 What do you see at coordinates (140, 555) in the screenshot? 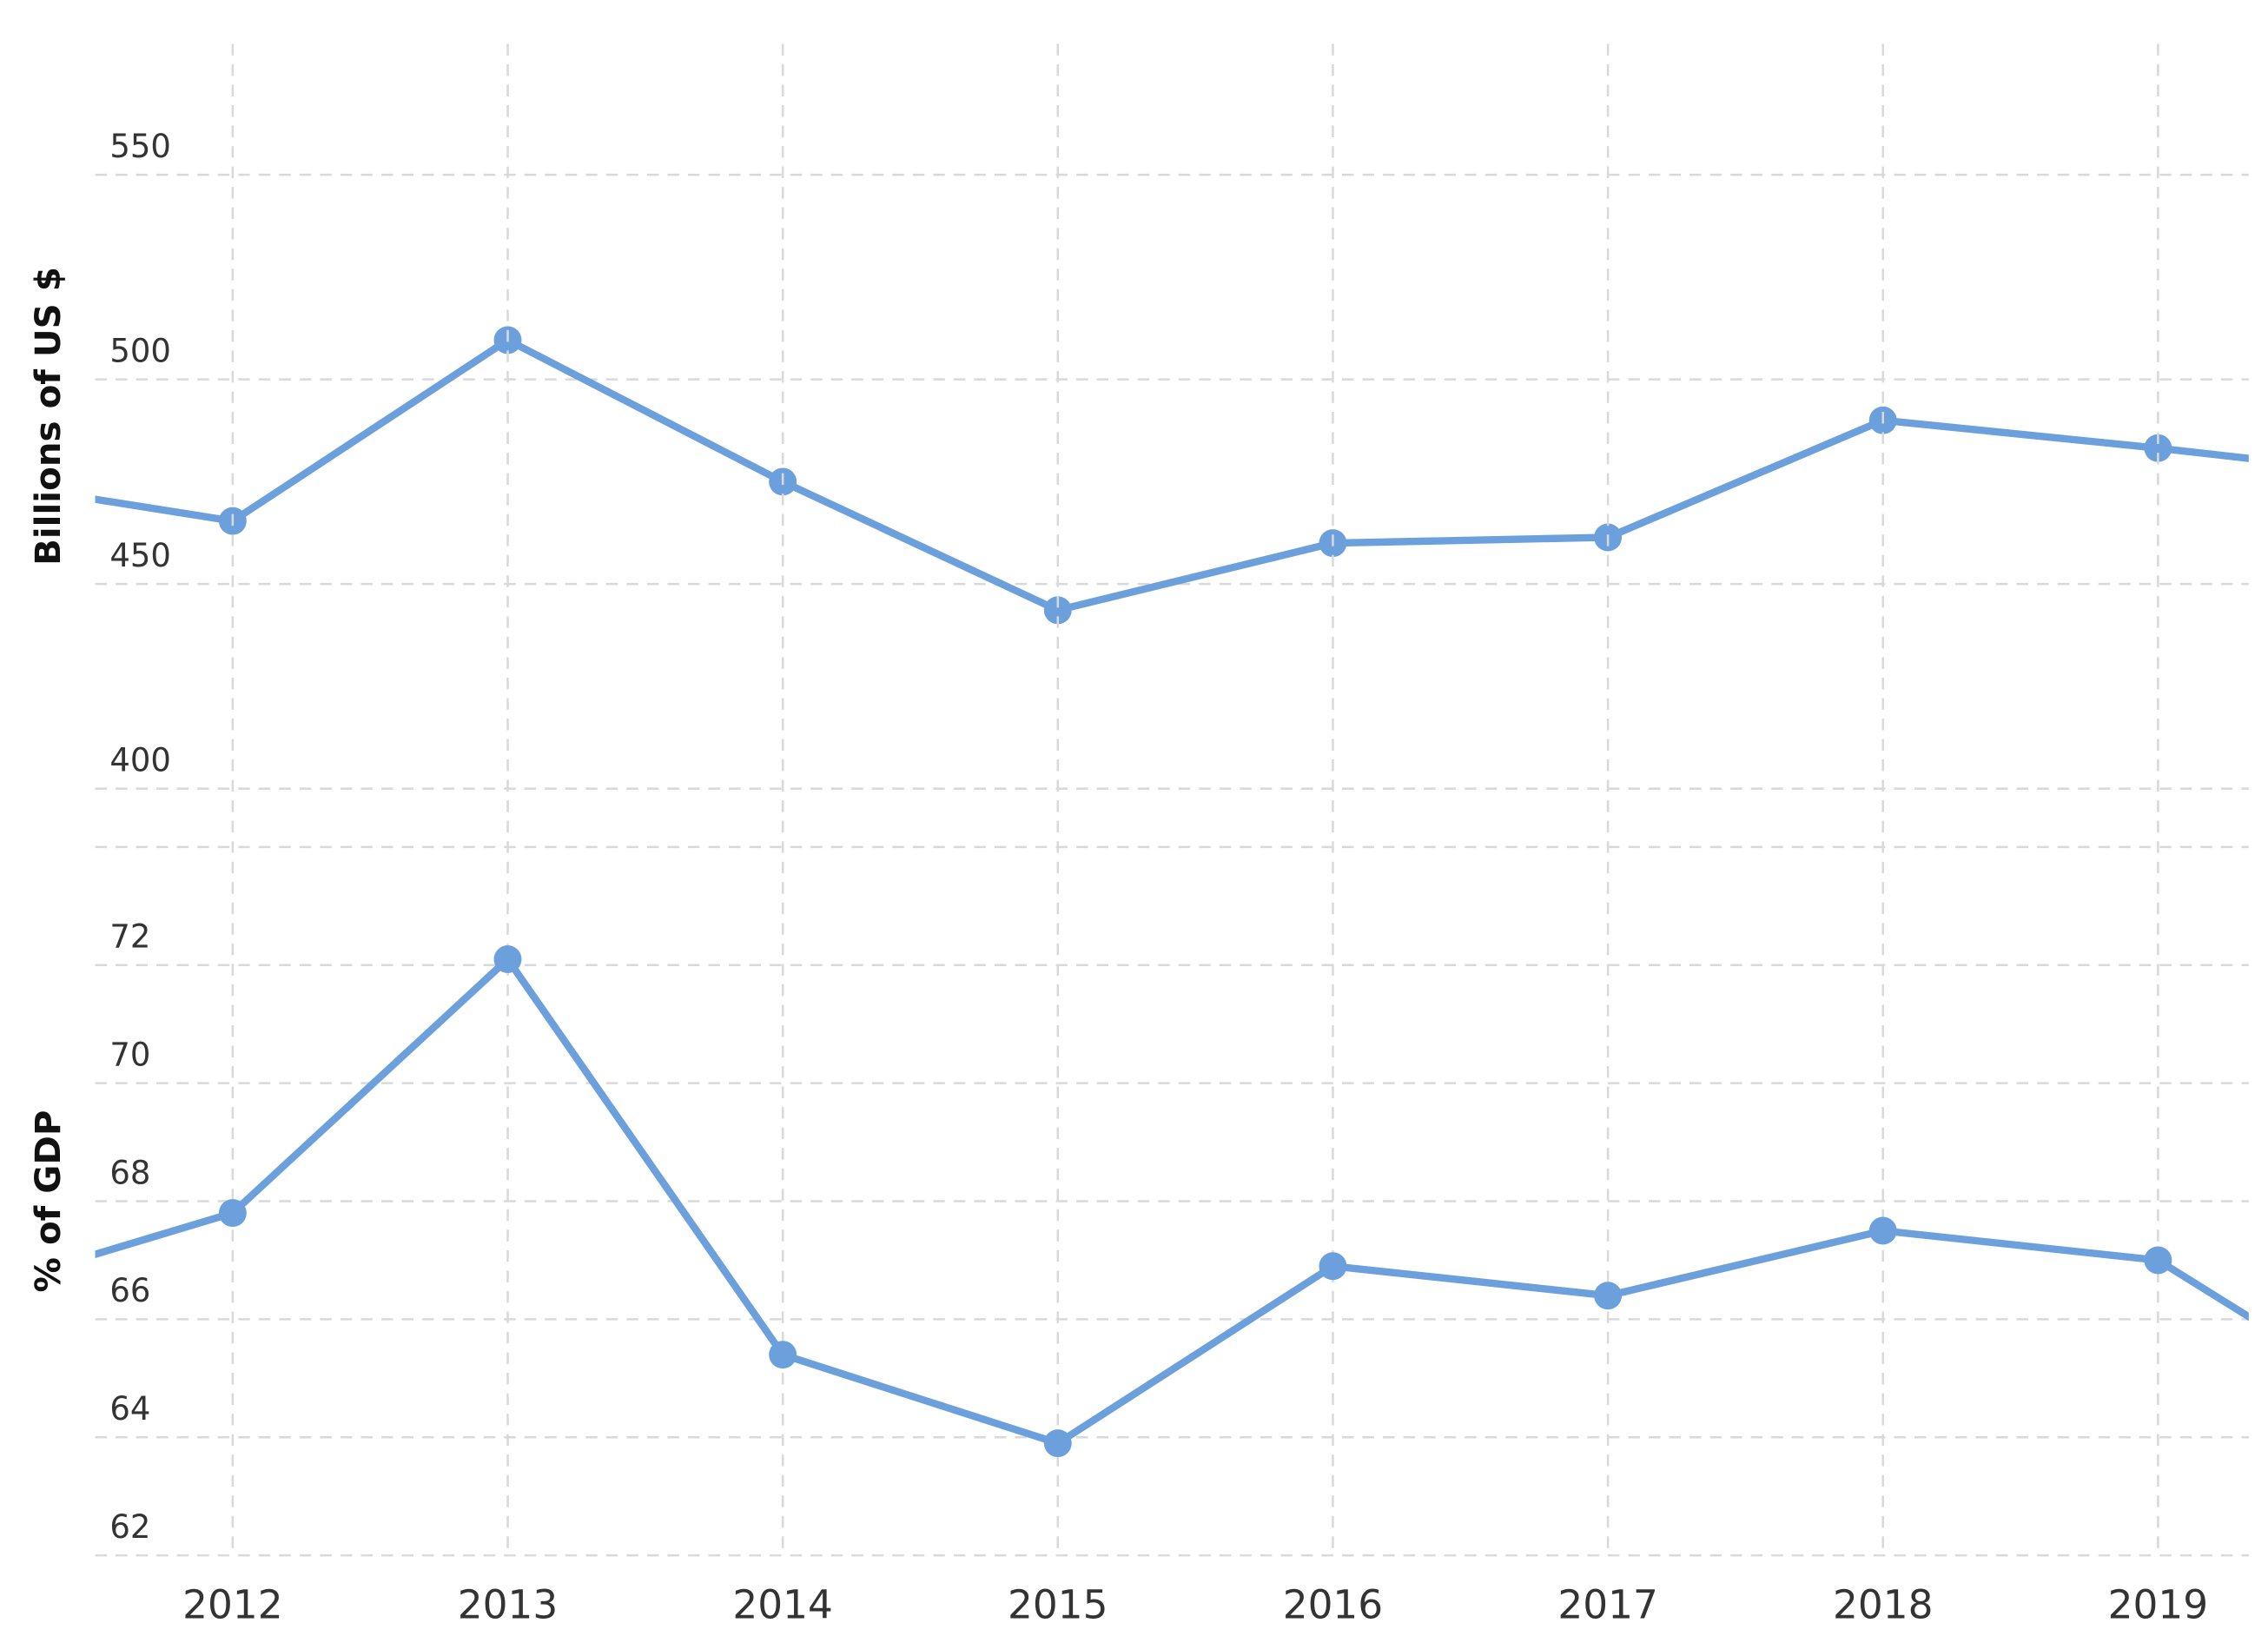
I see `y-tick-label: 450` at bounding box center [140, 555].